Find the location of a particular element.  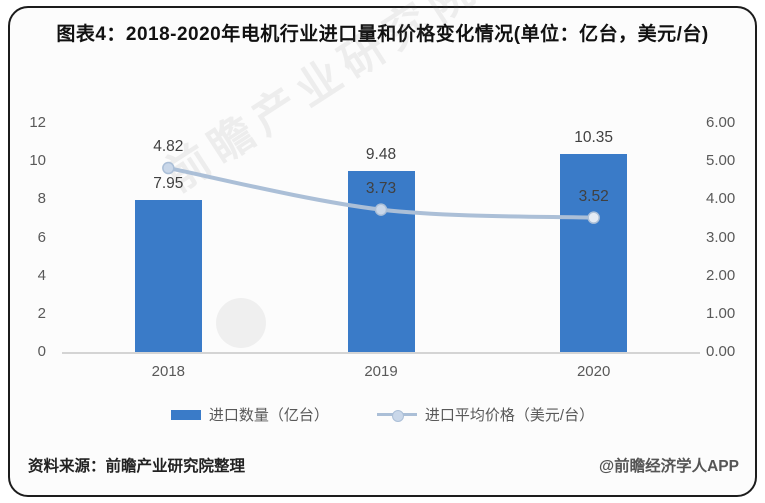

bar-value-label: 7.95 is located at coordinates (168, 184).